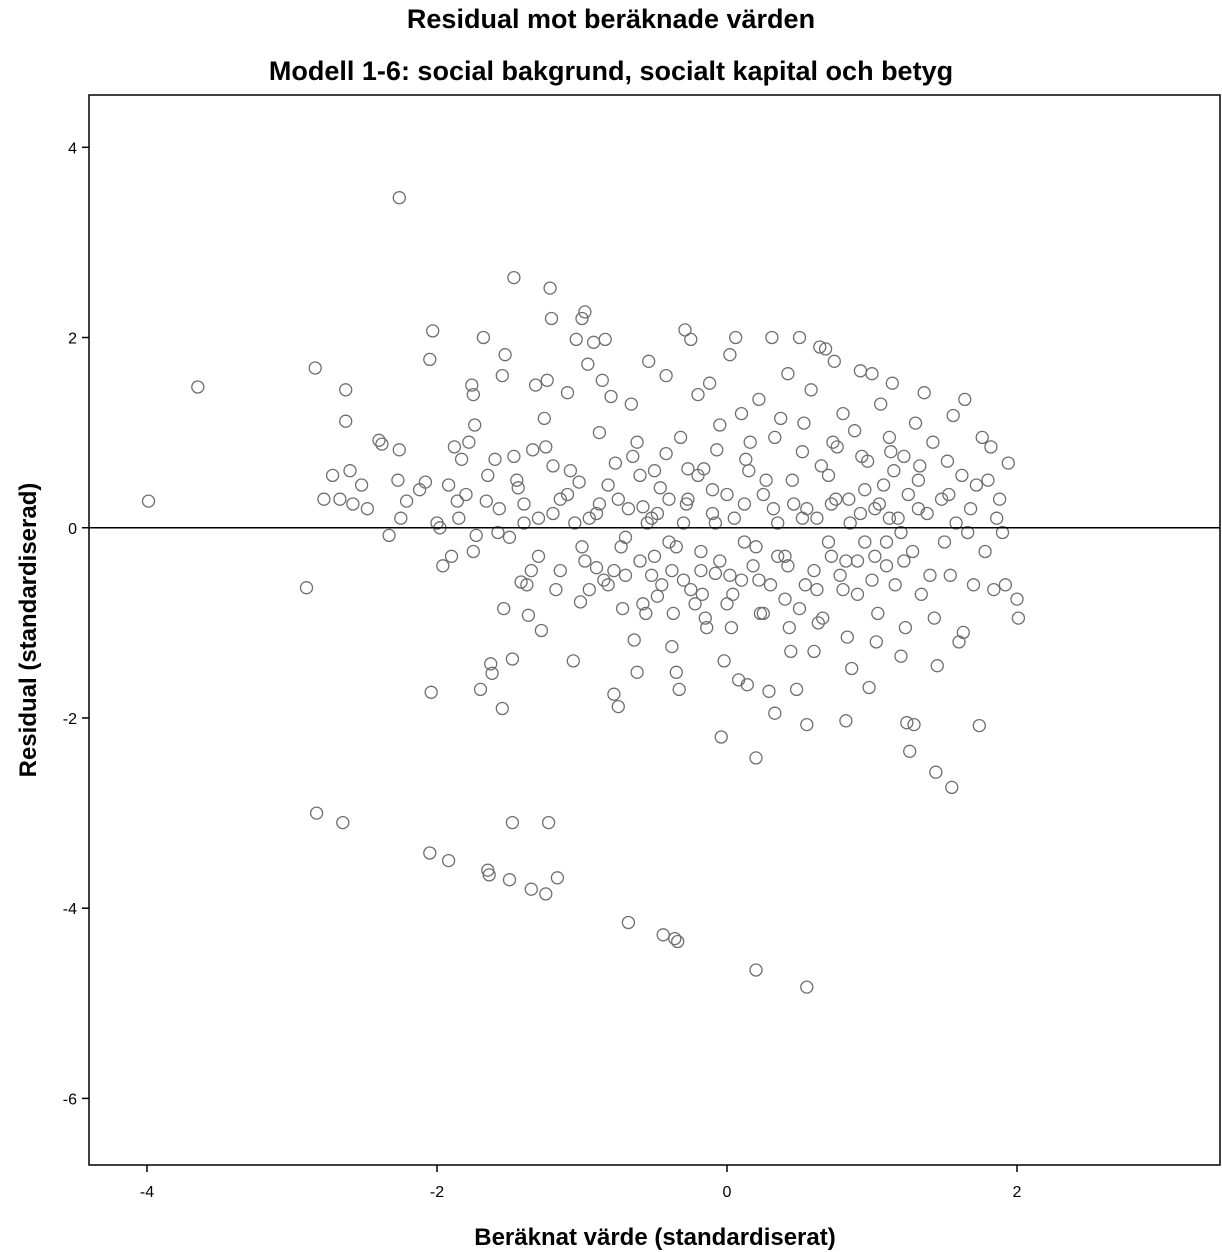 Image resolution: width=1222 pixels, height=1252 pixels. Describe the element at coordinates (76, 624) in the screenshot. I see `y-axis-ticks: -6 -4 -2 0 2 4` at that location.